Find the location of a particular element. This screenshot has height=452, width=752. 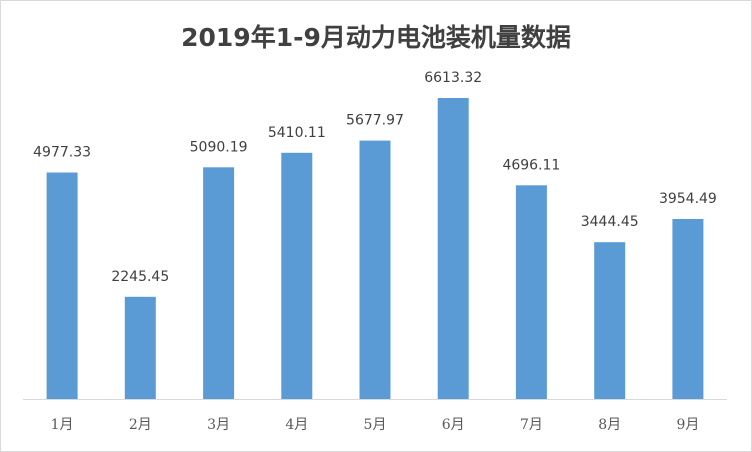

x-tick-label-8: 8月 is located at coordinates (609, 425).